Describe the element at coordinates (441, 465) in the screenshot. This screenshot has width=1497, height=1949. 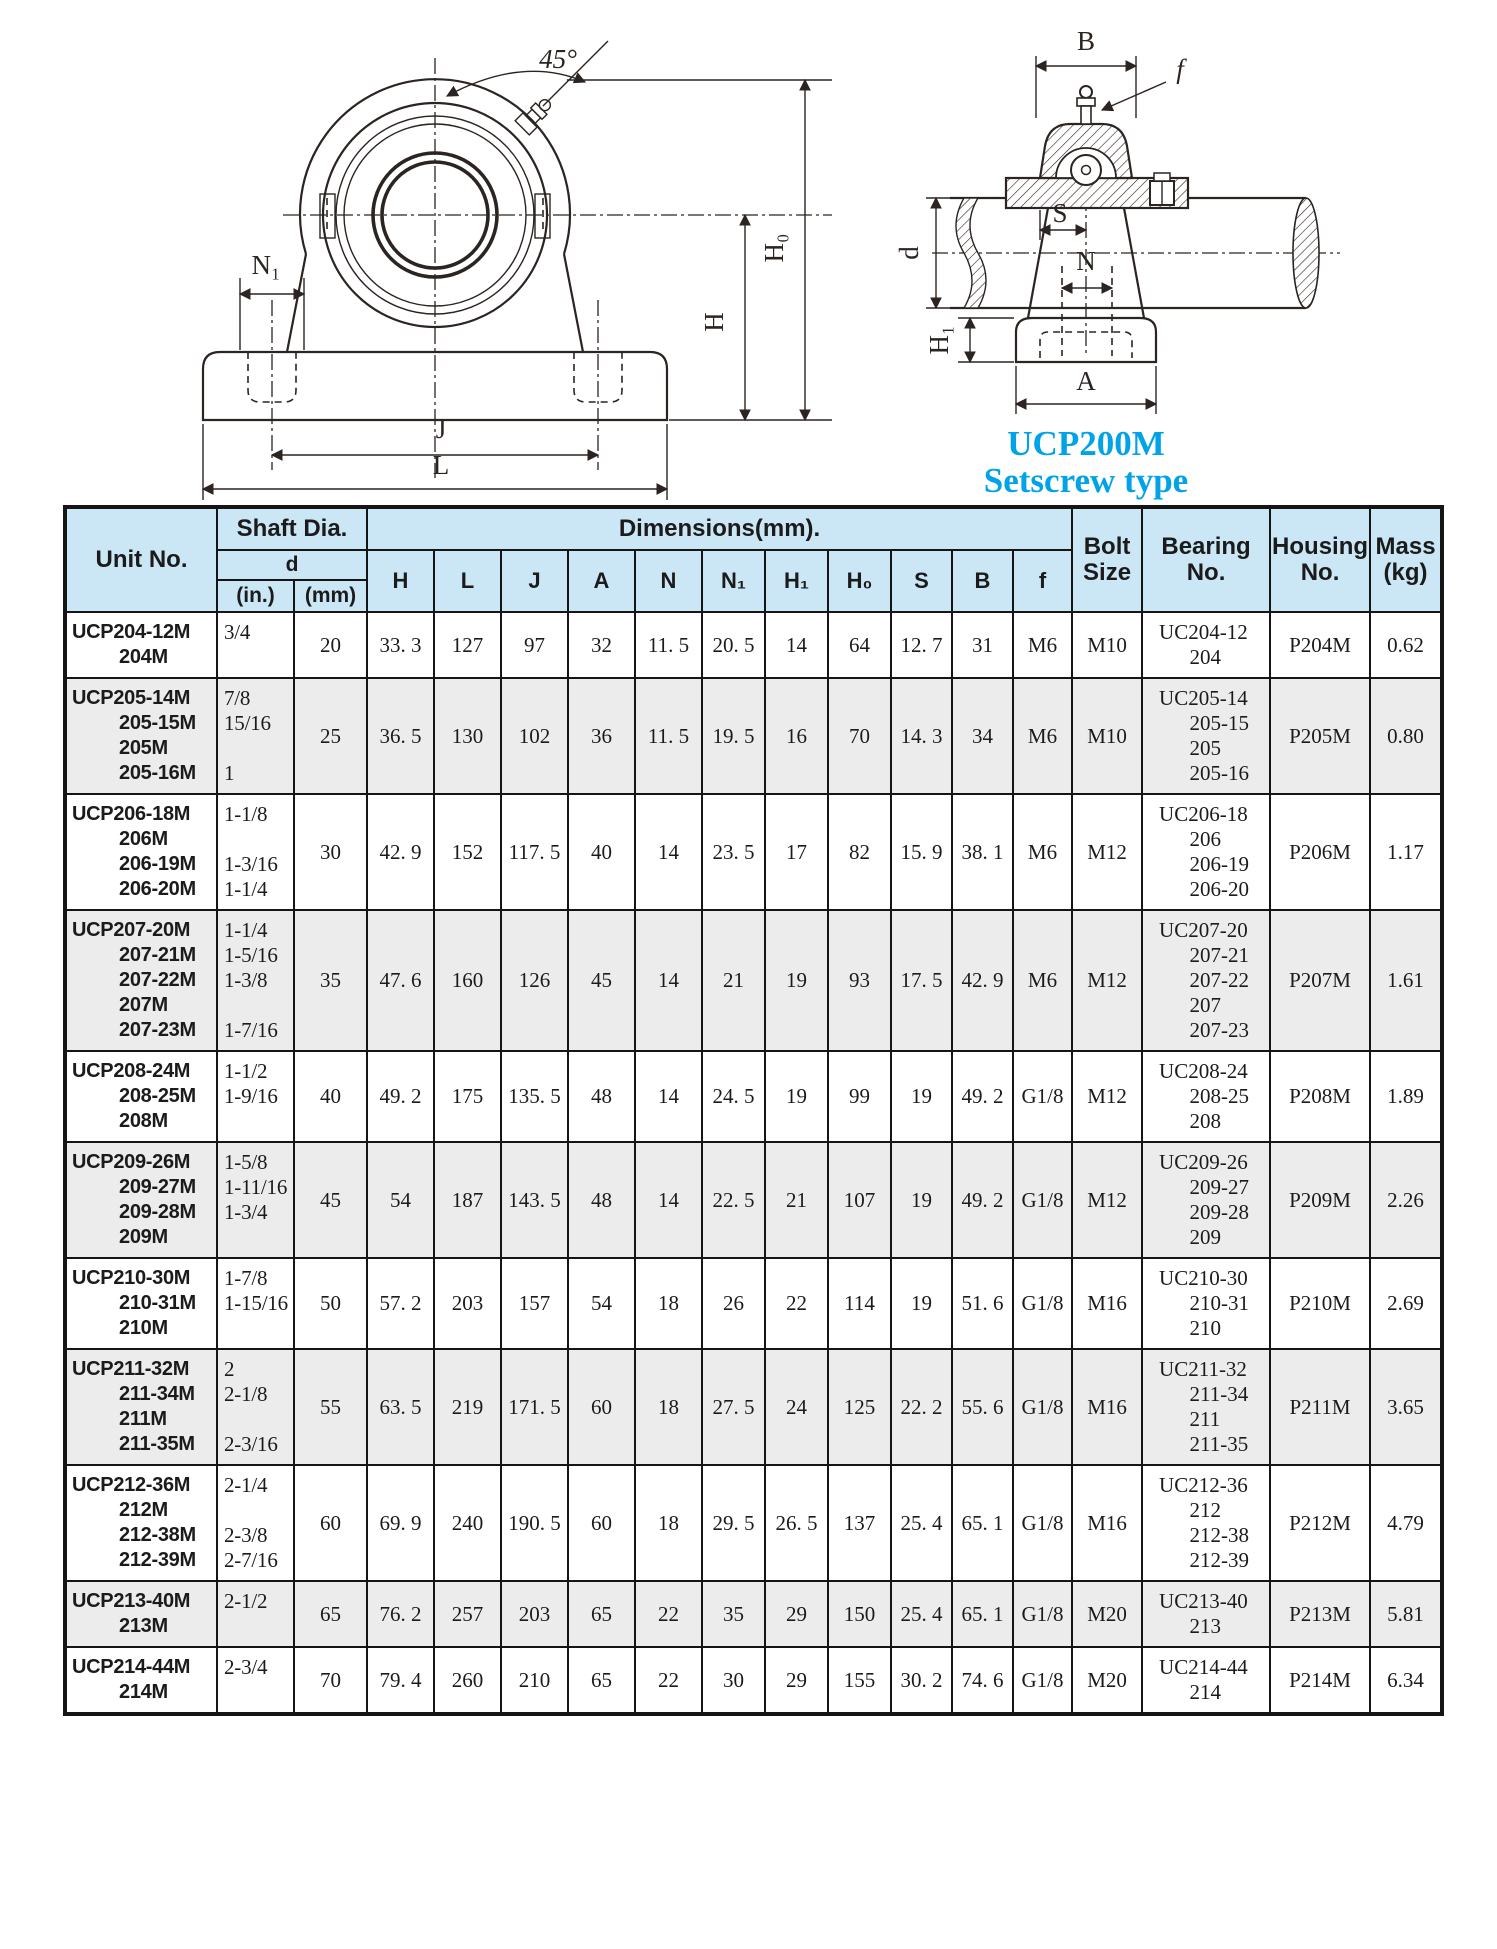
I see `dim-label-l: L` at that location.